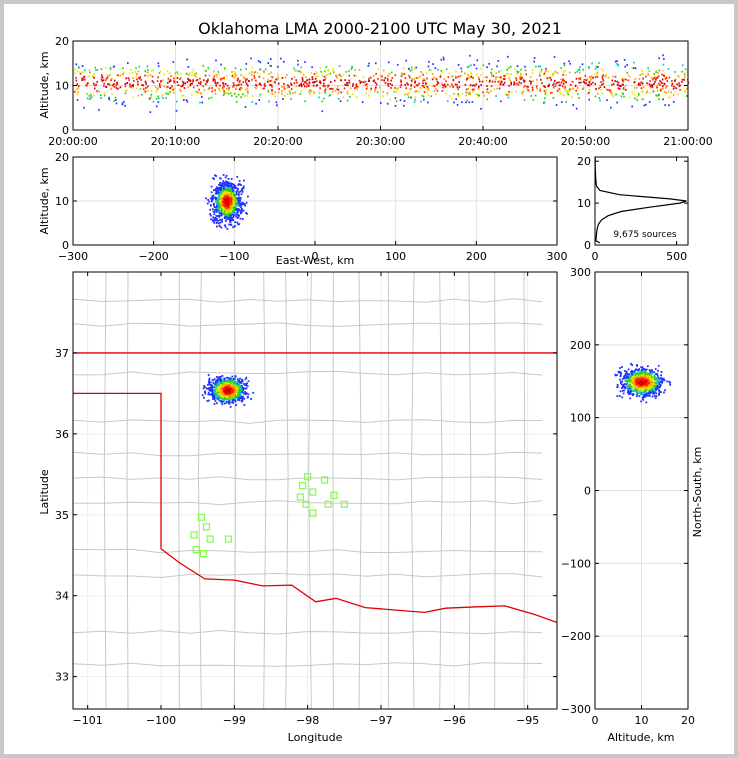  Describe the element at coordinates (44, 84) in the screenshot. I see `th-ylabel: Altitude, km` at that location.